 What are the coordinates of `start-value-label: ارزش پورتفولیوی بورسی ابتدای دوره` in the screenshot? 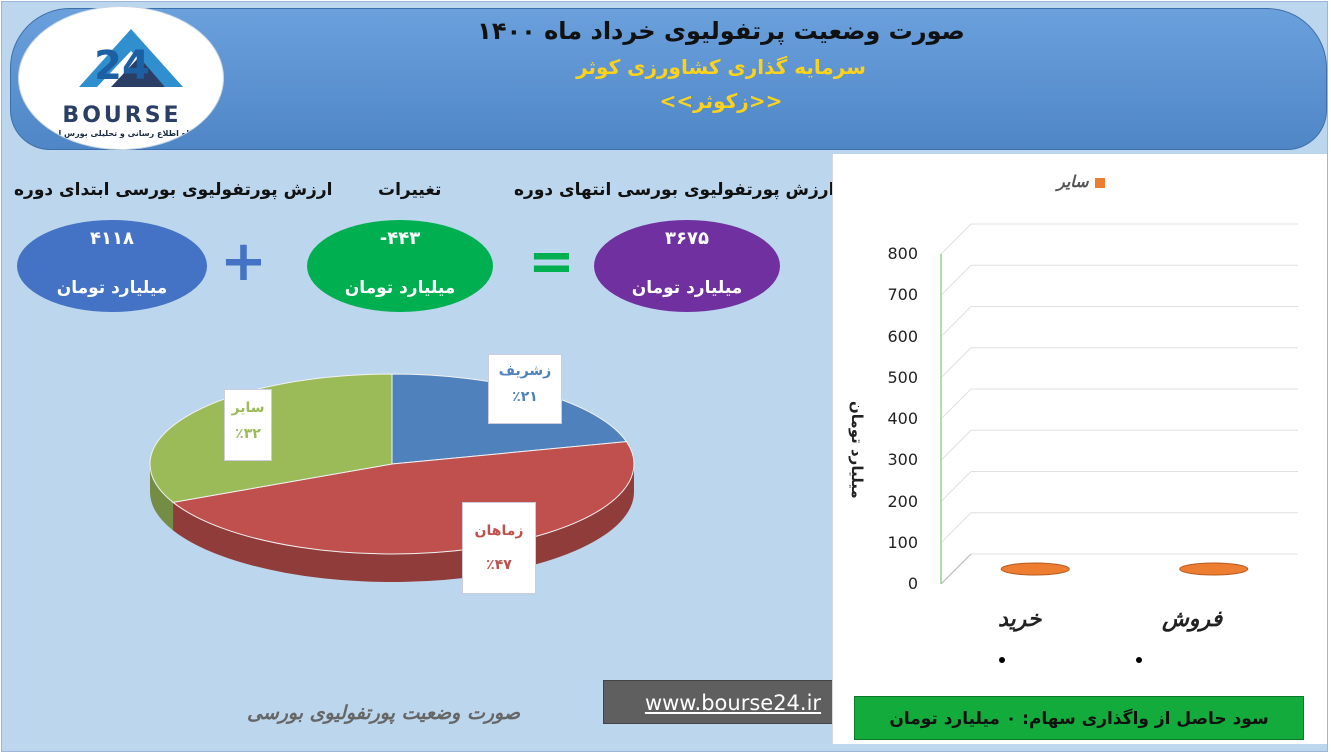 It's located at (173, 190).